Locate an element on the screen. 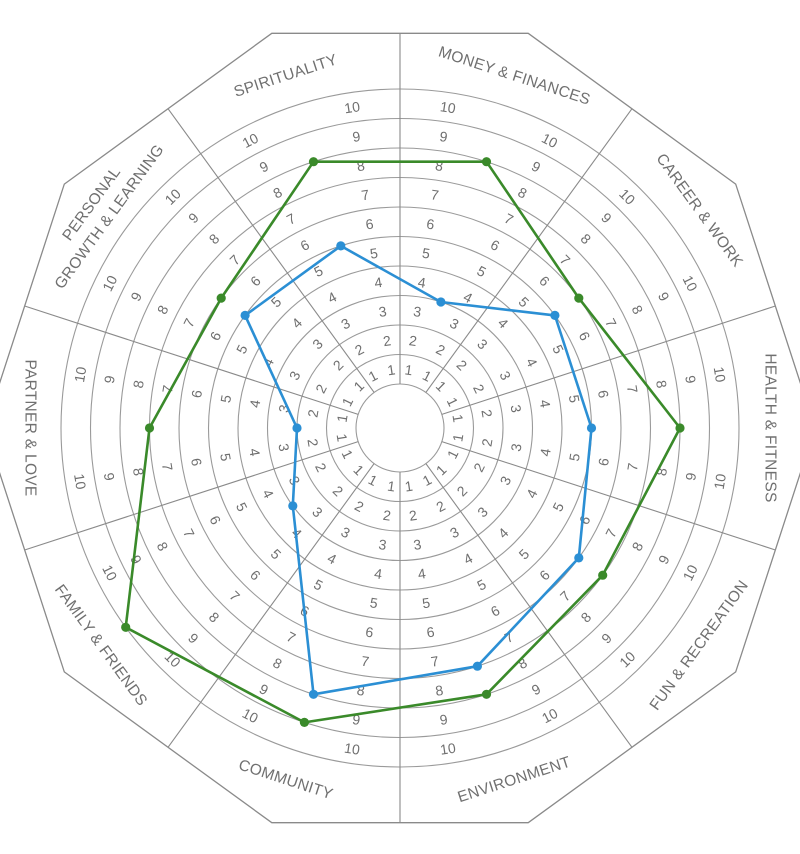  category-label: PARTNER & LOVE is located at coordinates (30, 427).